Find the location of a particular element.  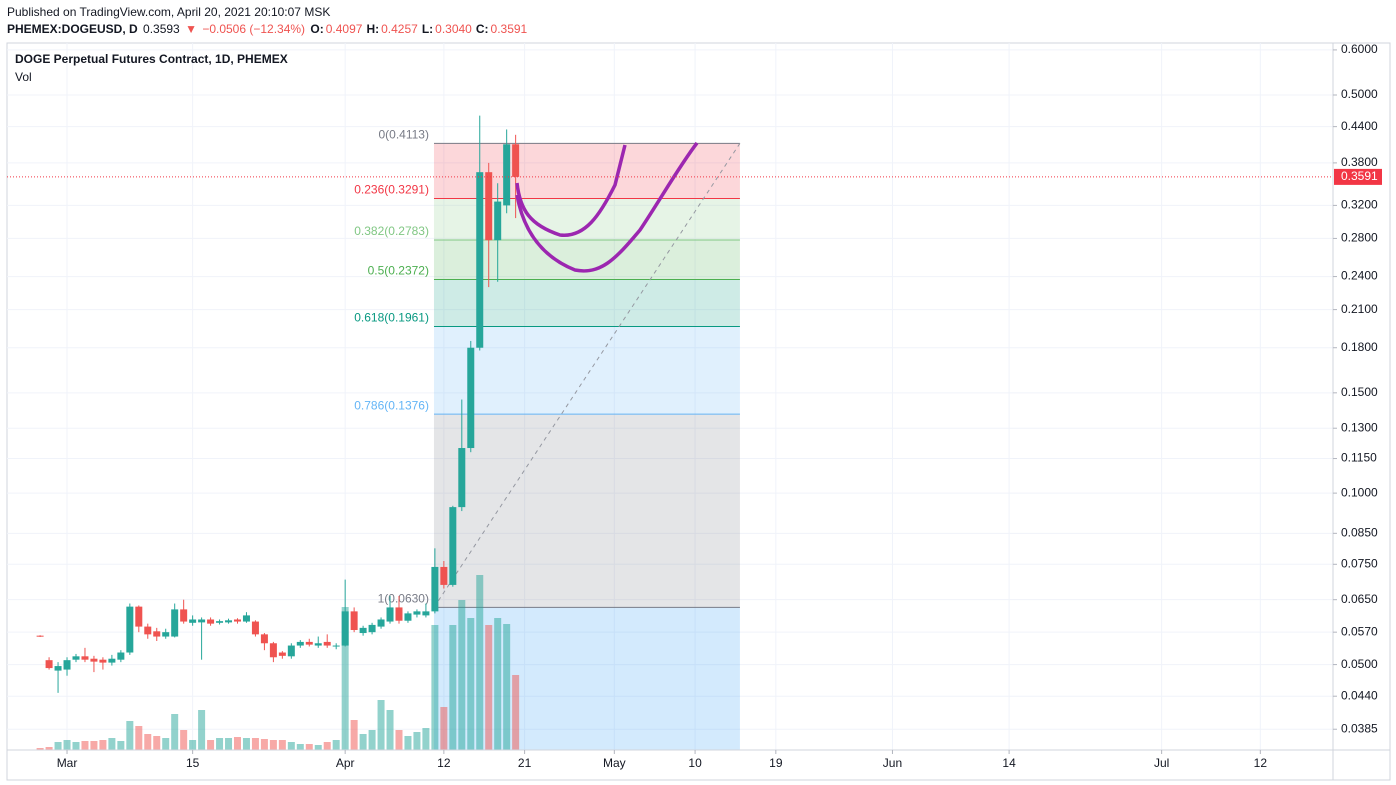

change: −0.0506 (−12.34%) is located at coordinates (254, 29).